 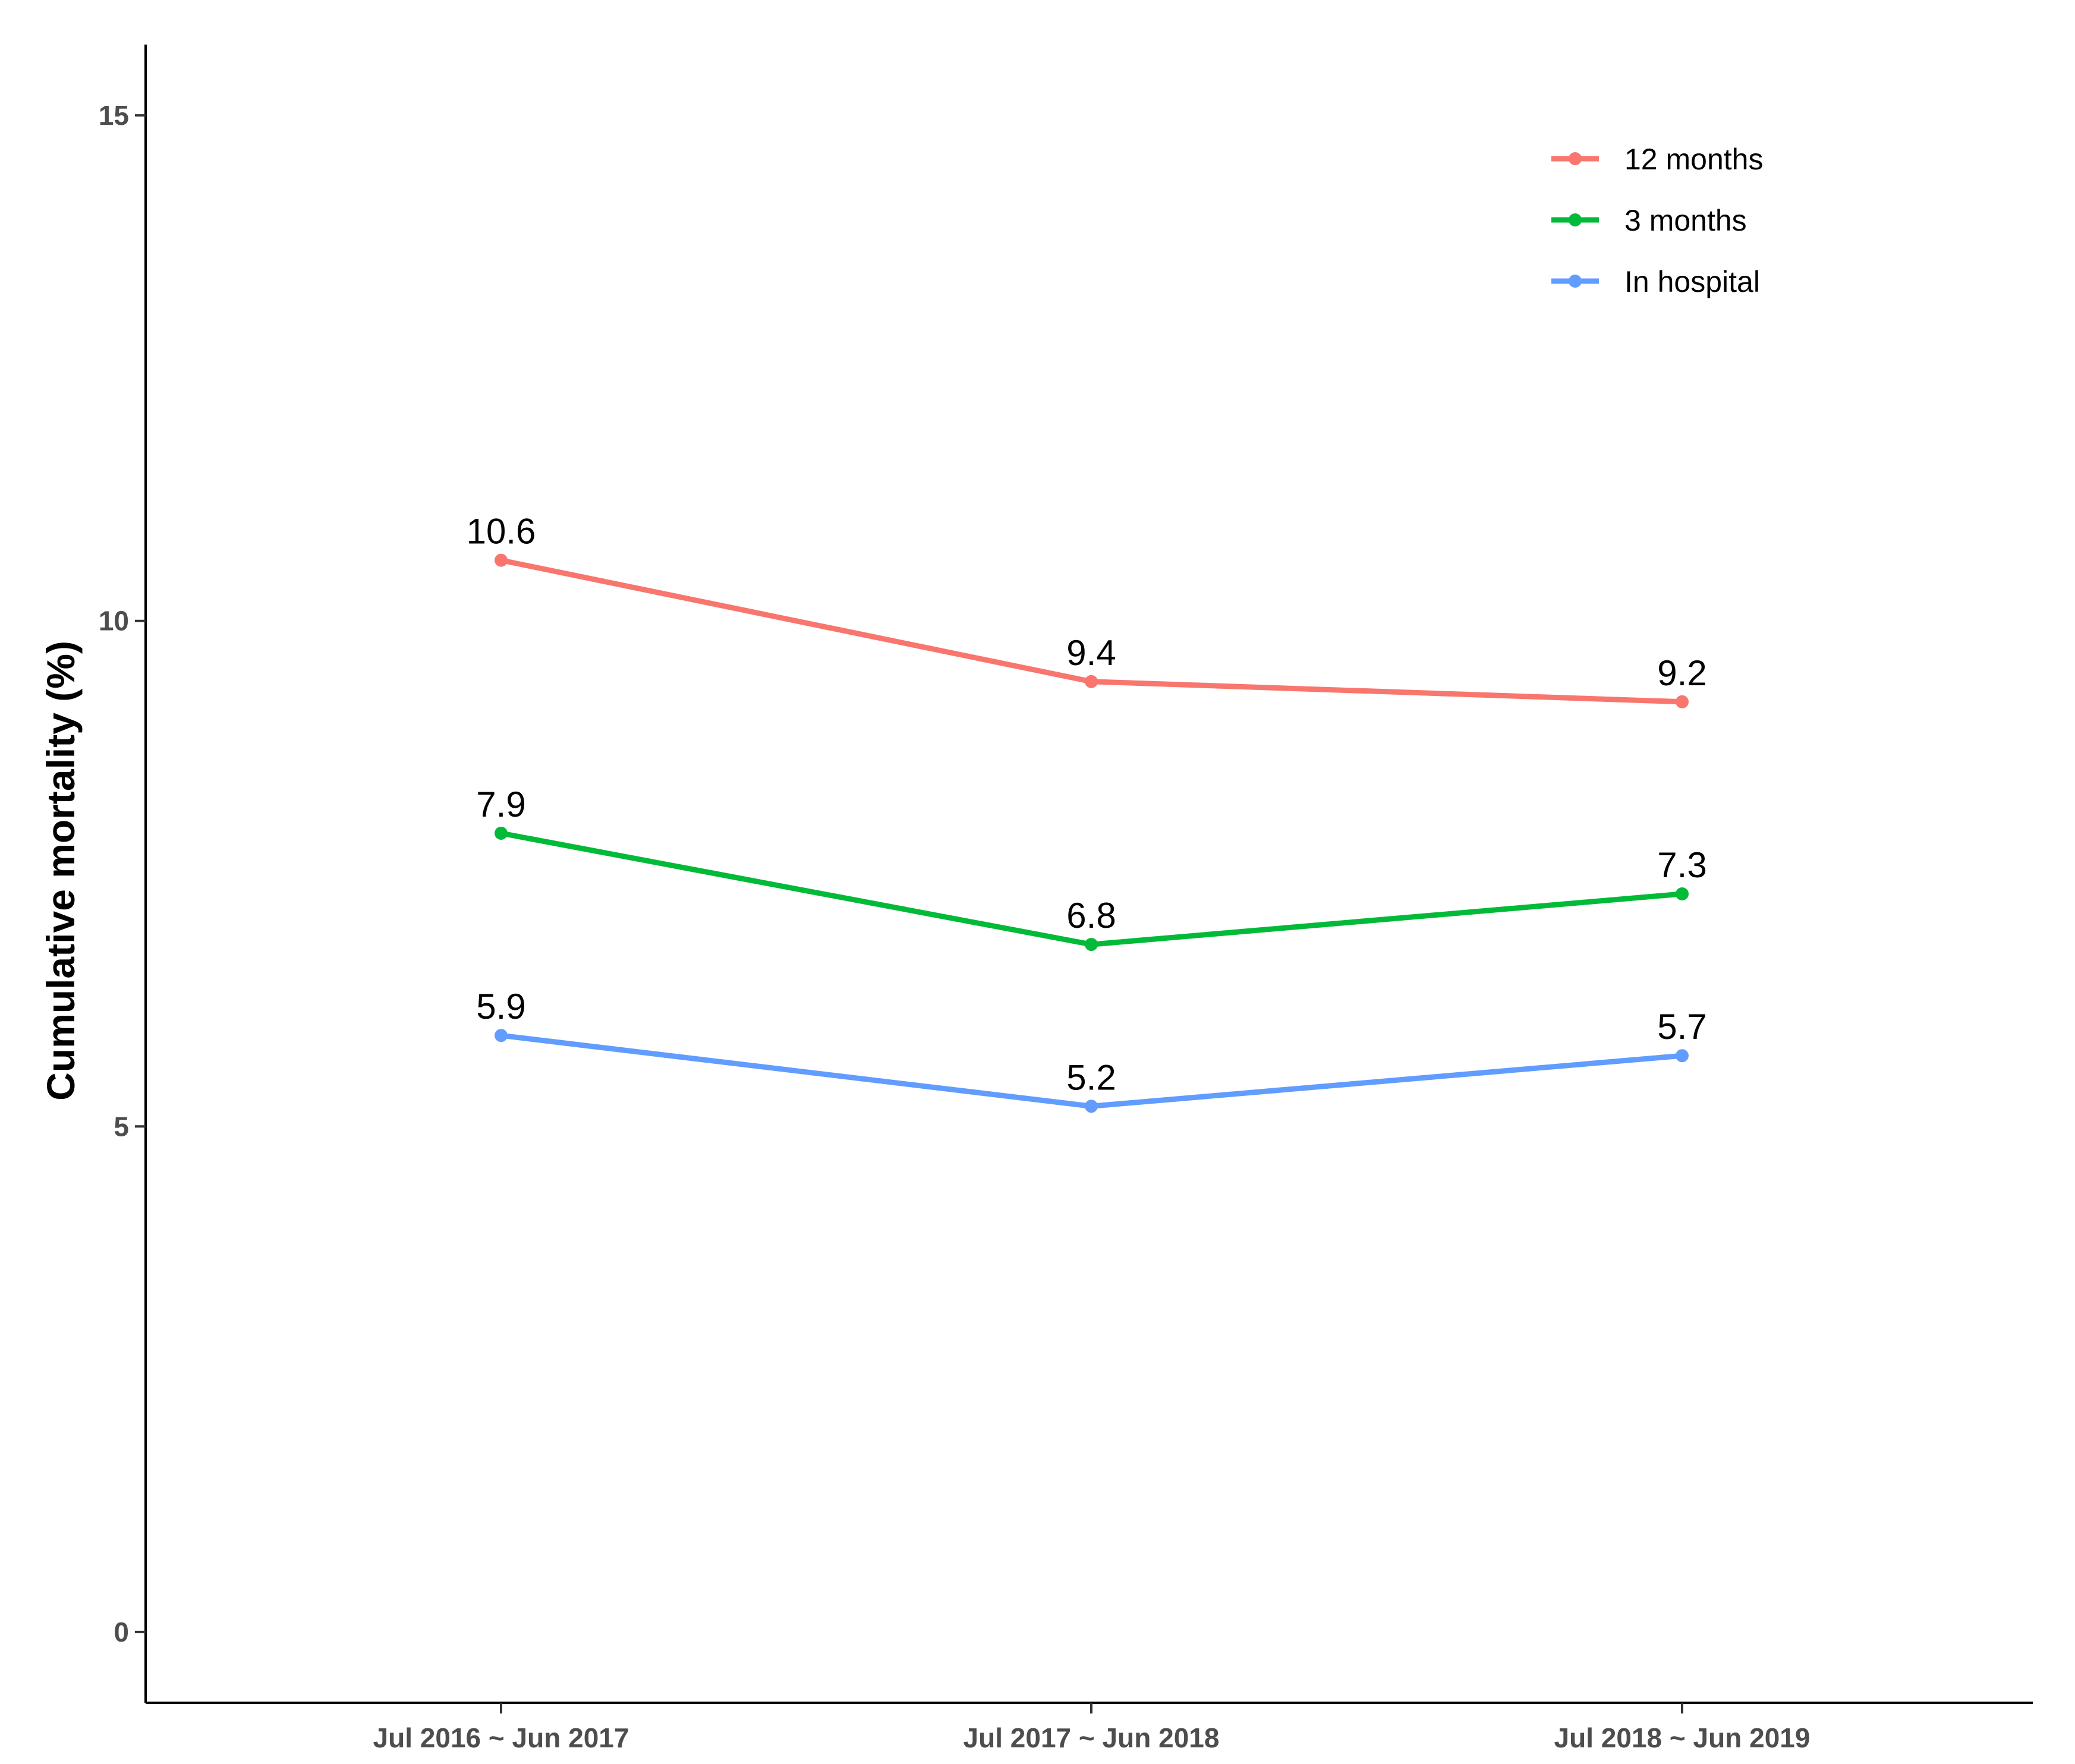 I want to click on y-axis-title: Cumulative mortality (%), so click(x=61, y=871).